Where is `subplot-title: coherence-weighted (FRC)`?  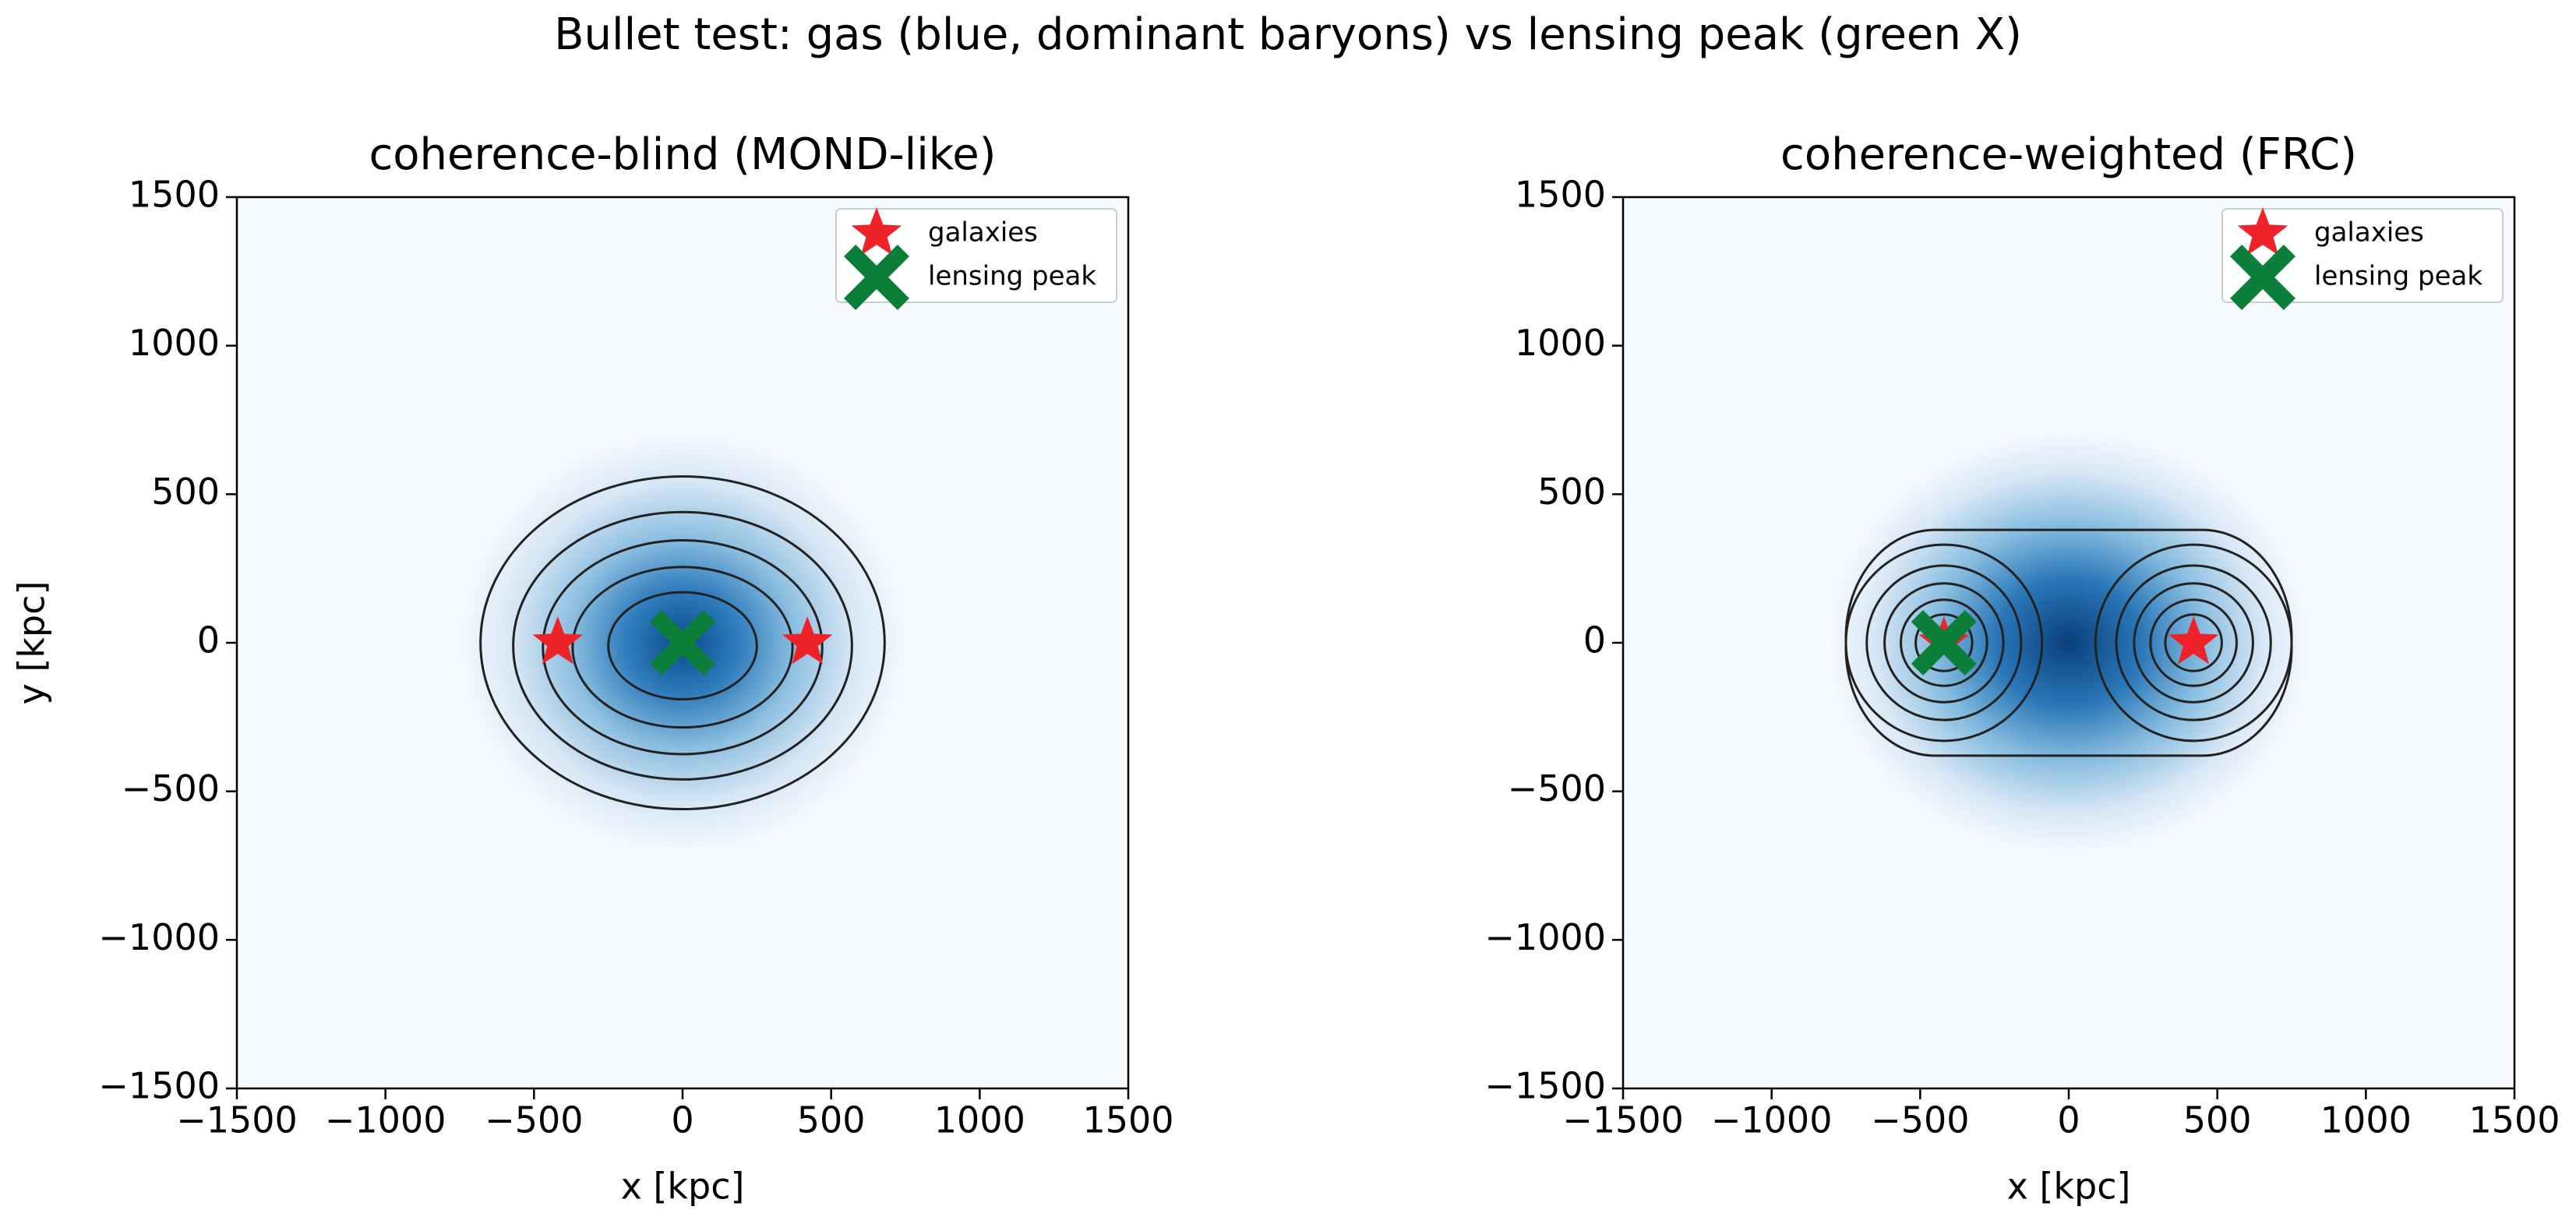 subplot-title: coherence-weighted (FRC) is located at coordinates (2068, 155).